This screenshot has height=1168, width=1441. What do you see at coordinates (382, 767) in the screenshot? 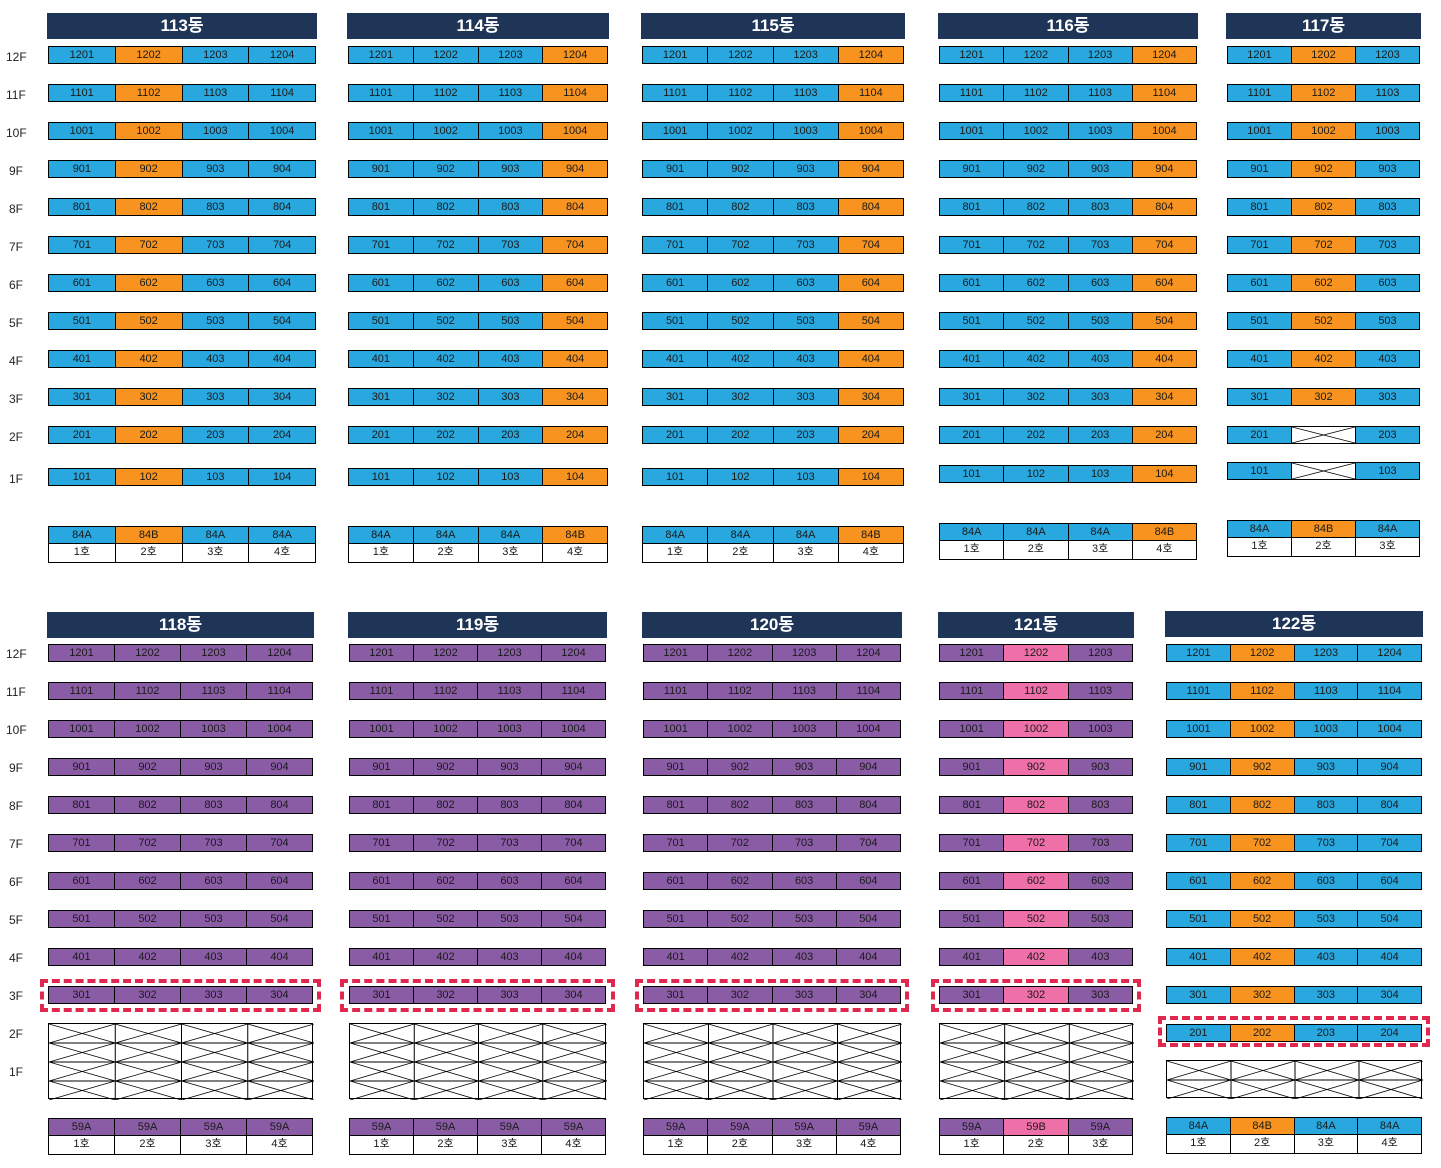
I see `unit-cell: 901` at bounding box center [382, 767].